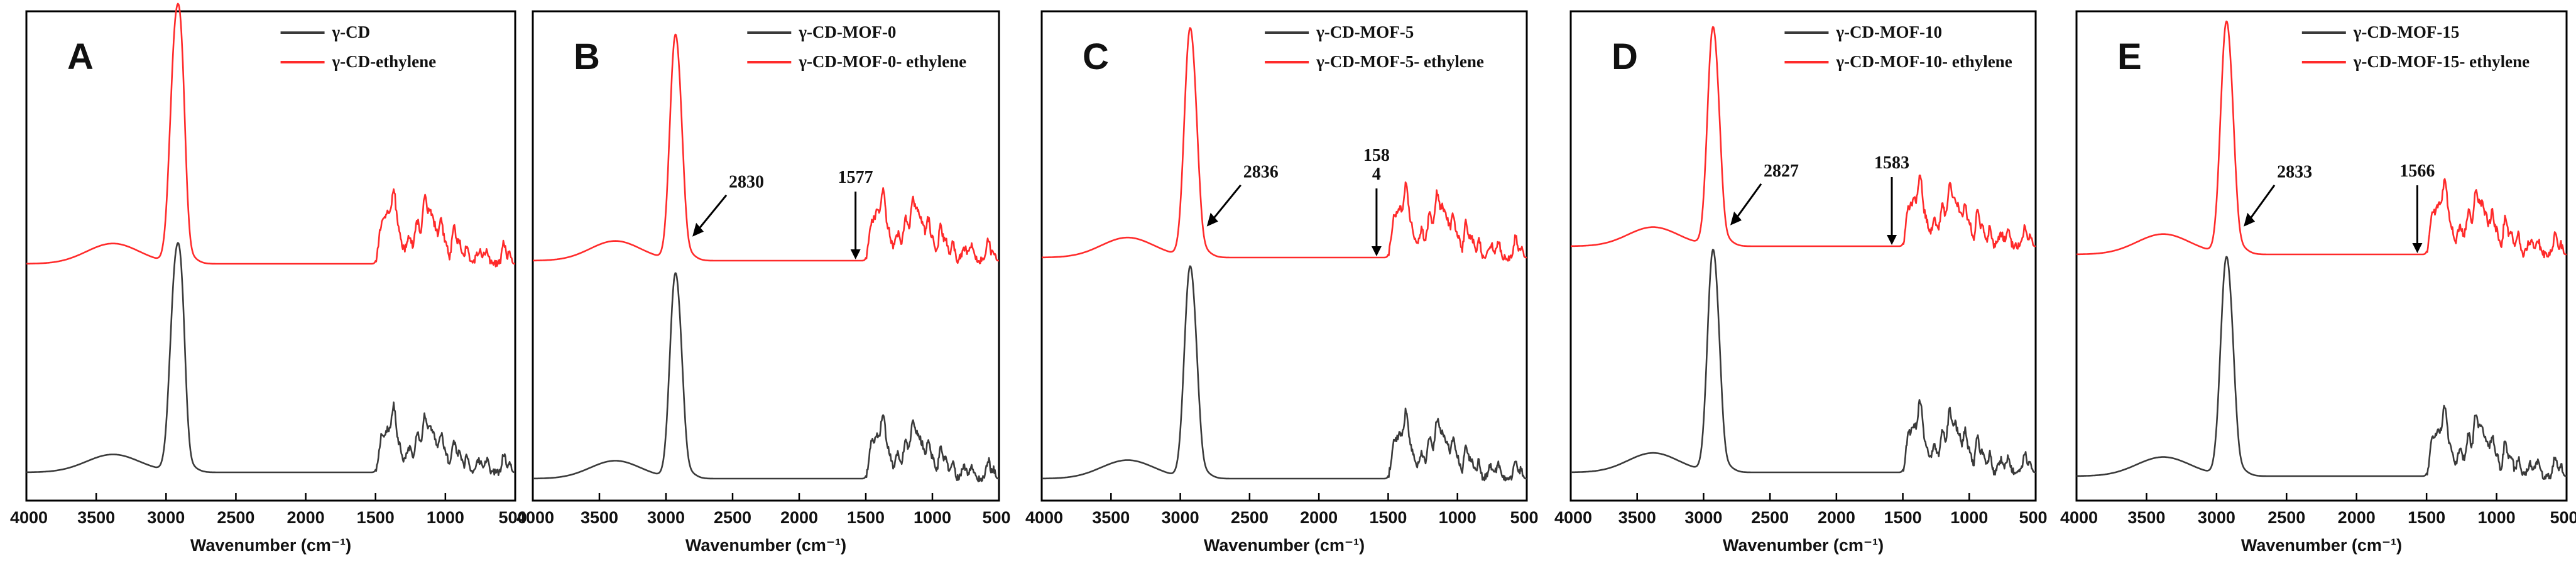 The height and width of the screenshot is (581, 2576). I want to click on peak-annotation: 2830, so click(728, 205).